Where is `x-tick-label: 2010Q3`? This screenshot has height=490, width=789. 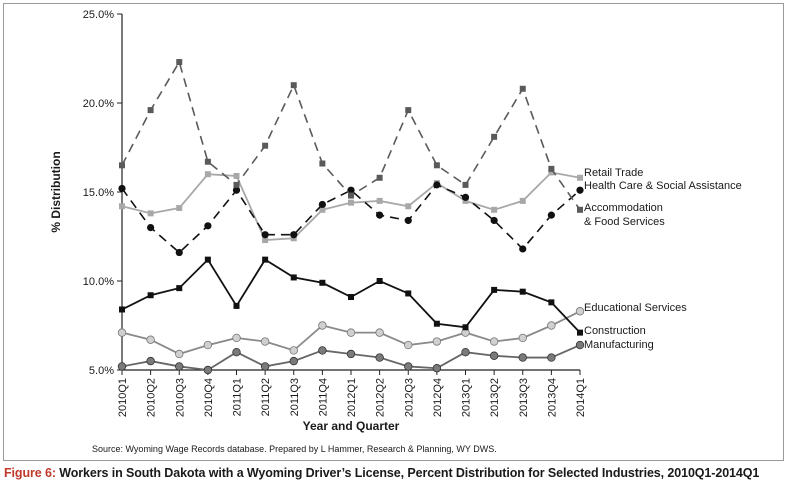 x-tick-label: 2010Q3 is located at coordinates (180, 397).